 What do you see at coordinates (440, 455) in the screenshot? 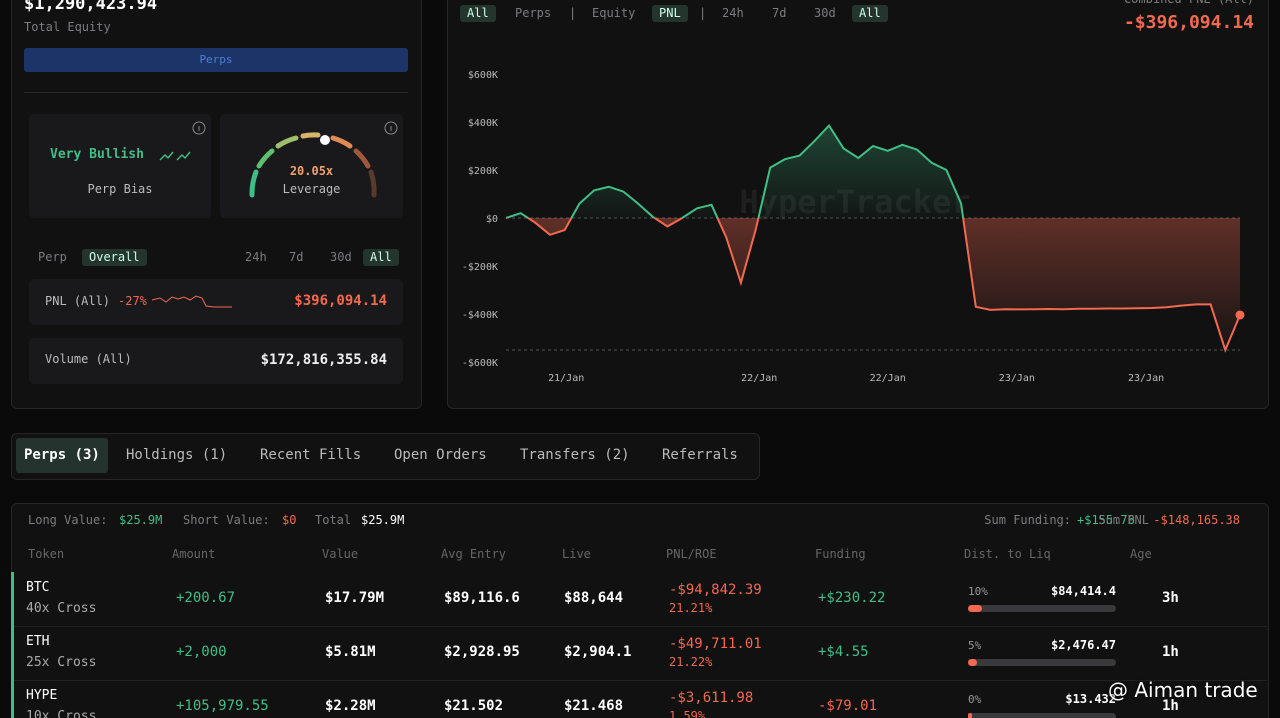
I see `tab: Open Orders` at bounding box center [440, 455].